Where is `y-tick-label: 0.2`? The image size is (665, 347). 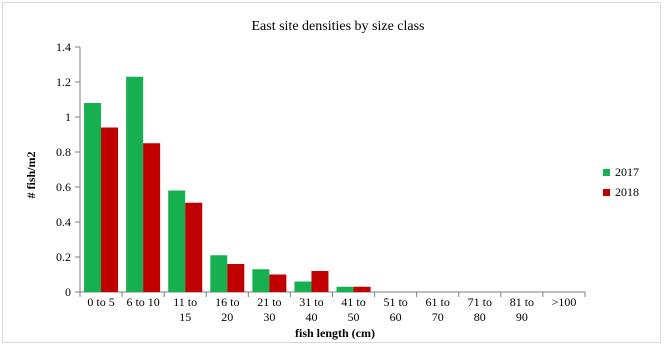
y-tick-label: 0.2 is located at coordinates (63, 257).